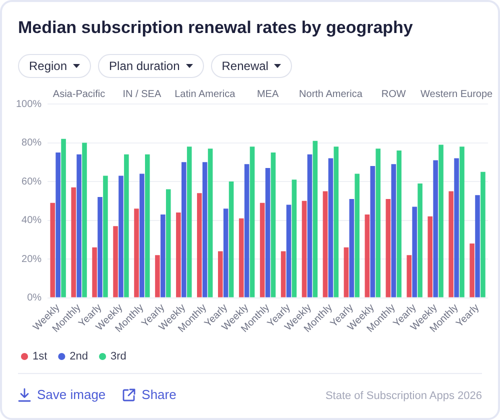 This screenshot has width=500, height=420. What do you see at coordinates (142, 94) in the screenshot?
I see `text: IN / SEA` at bounding box center [142, 94].